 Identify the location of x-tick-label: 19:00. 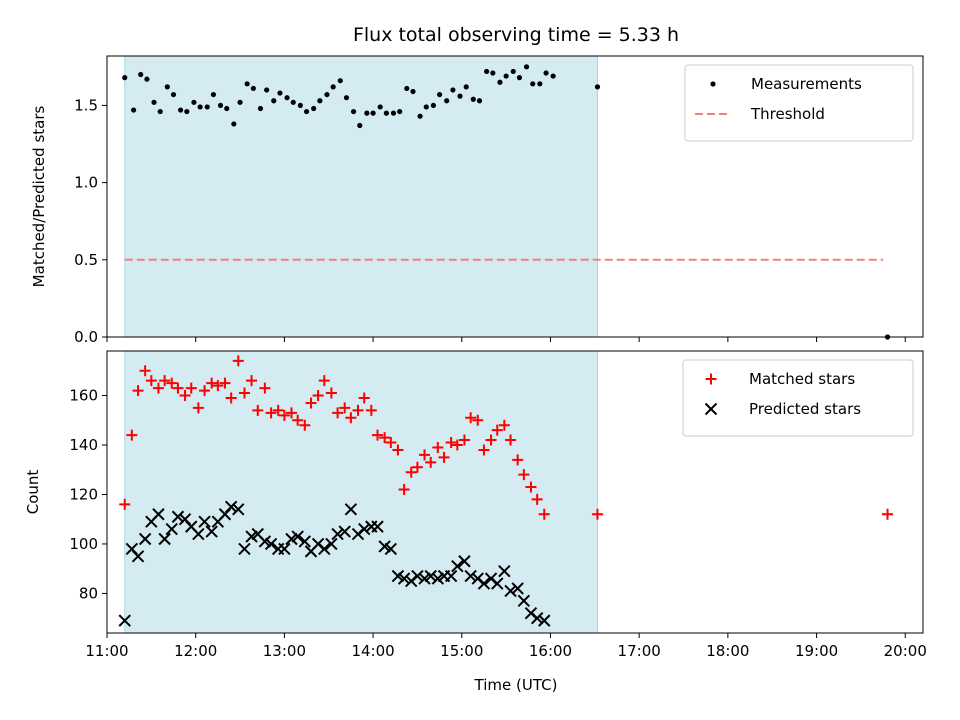
(816, 651).